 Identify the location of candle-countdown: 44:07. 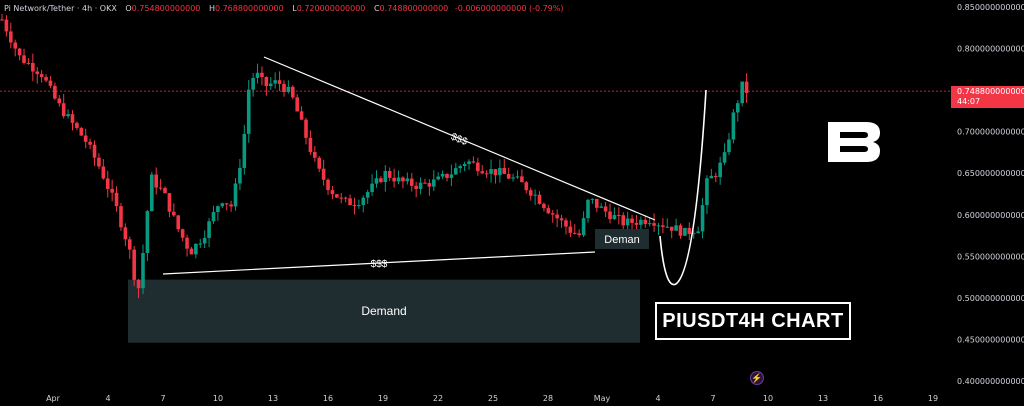
(969, 101).